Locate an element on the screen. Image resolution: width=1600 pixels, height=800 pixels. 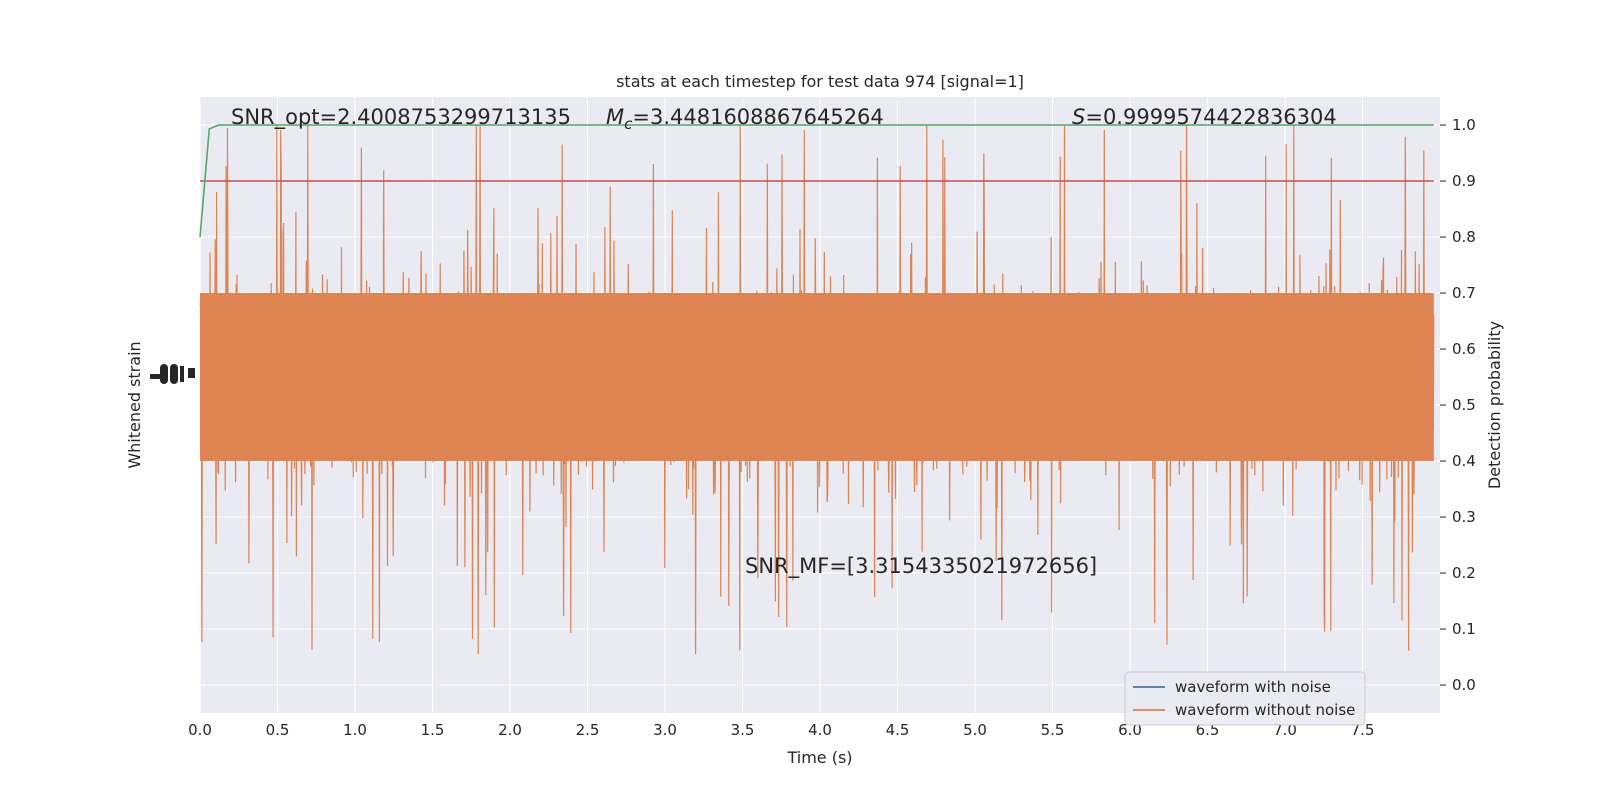
x-tick-label: 2.5 is located at coordinates (588, 730).